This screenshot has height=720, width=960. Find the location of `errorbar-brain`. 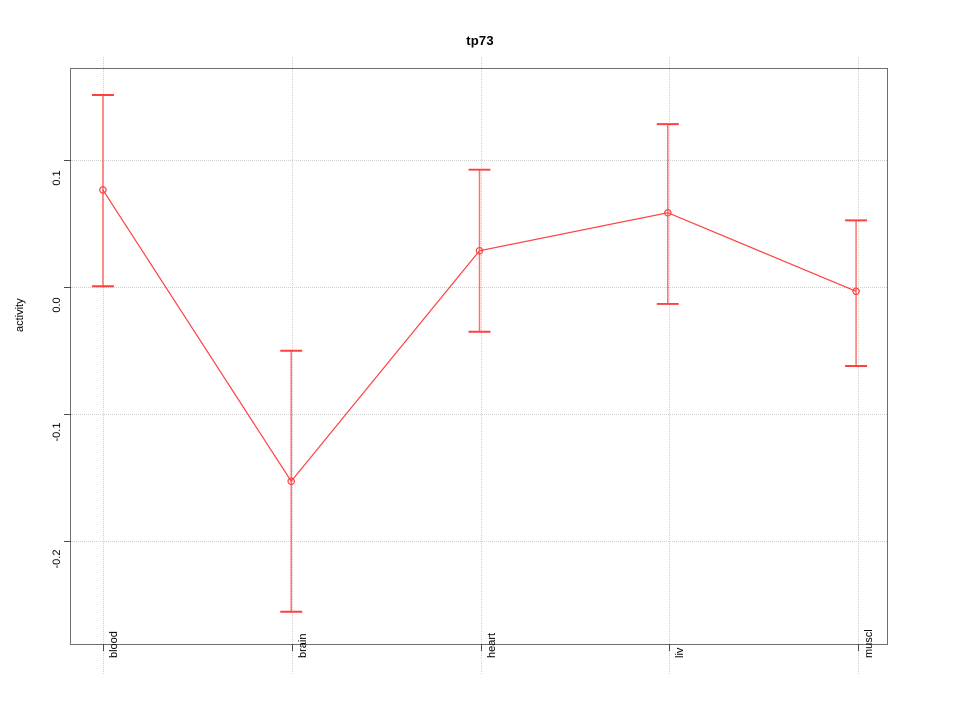

errorbar-brain is located at coordinates (291, 481).